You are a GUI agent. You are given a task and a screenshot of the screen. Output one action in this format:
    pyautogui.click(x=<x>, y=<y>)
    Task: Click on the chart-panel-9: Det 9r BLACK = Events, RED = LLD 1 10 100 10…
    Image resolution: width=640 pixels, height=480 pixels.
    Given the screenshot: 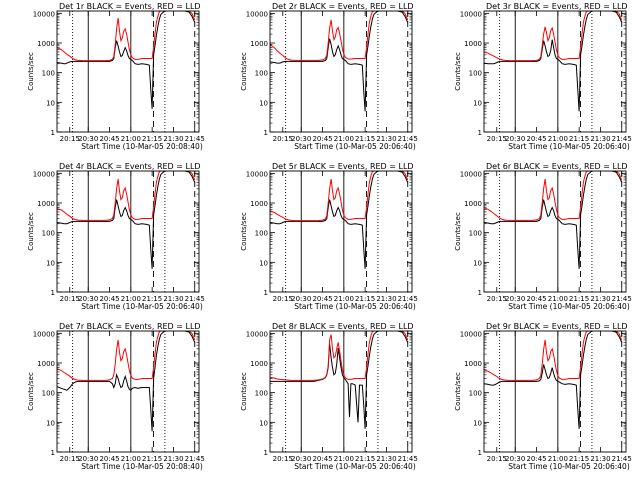 What is the action you would take?
    pyautogui.click(x=543, y=396)
    